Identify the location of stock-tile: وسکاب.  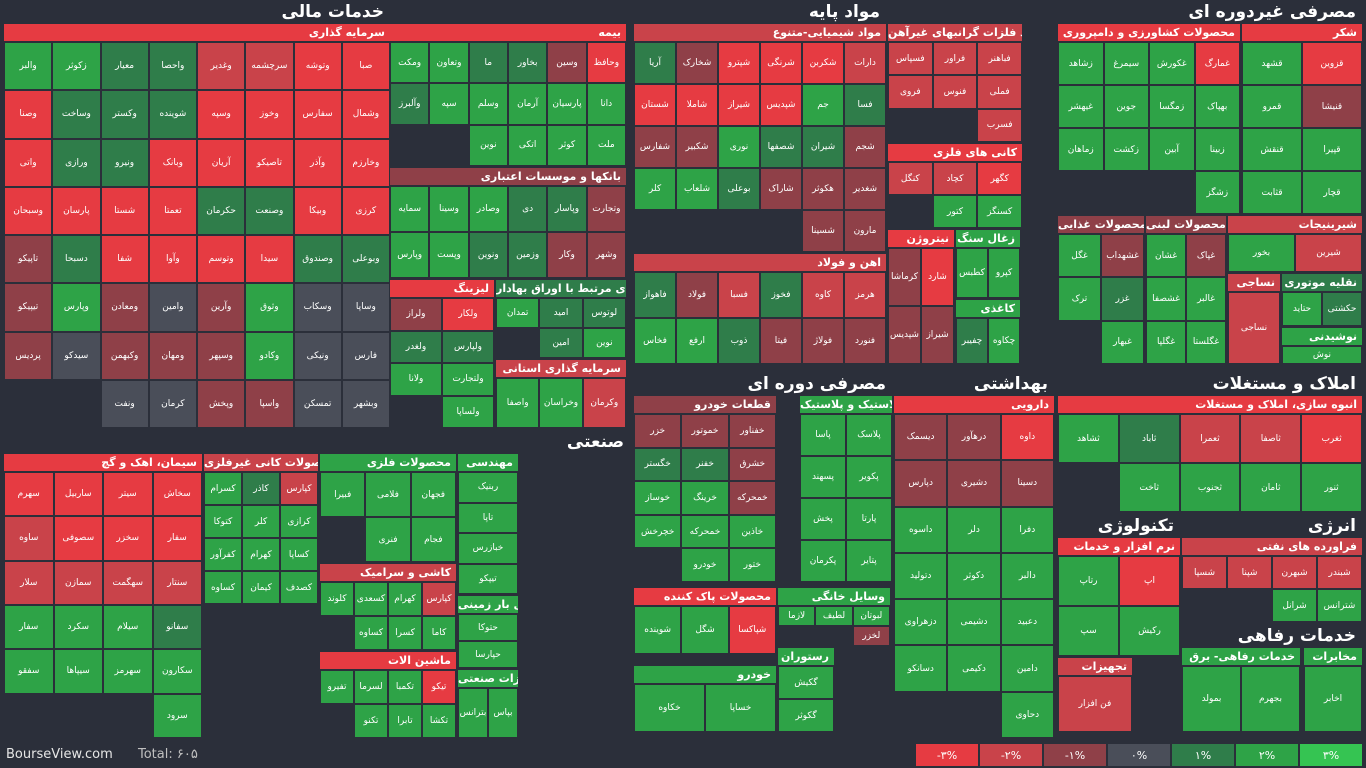
(317, 307).